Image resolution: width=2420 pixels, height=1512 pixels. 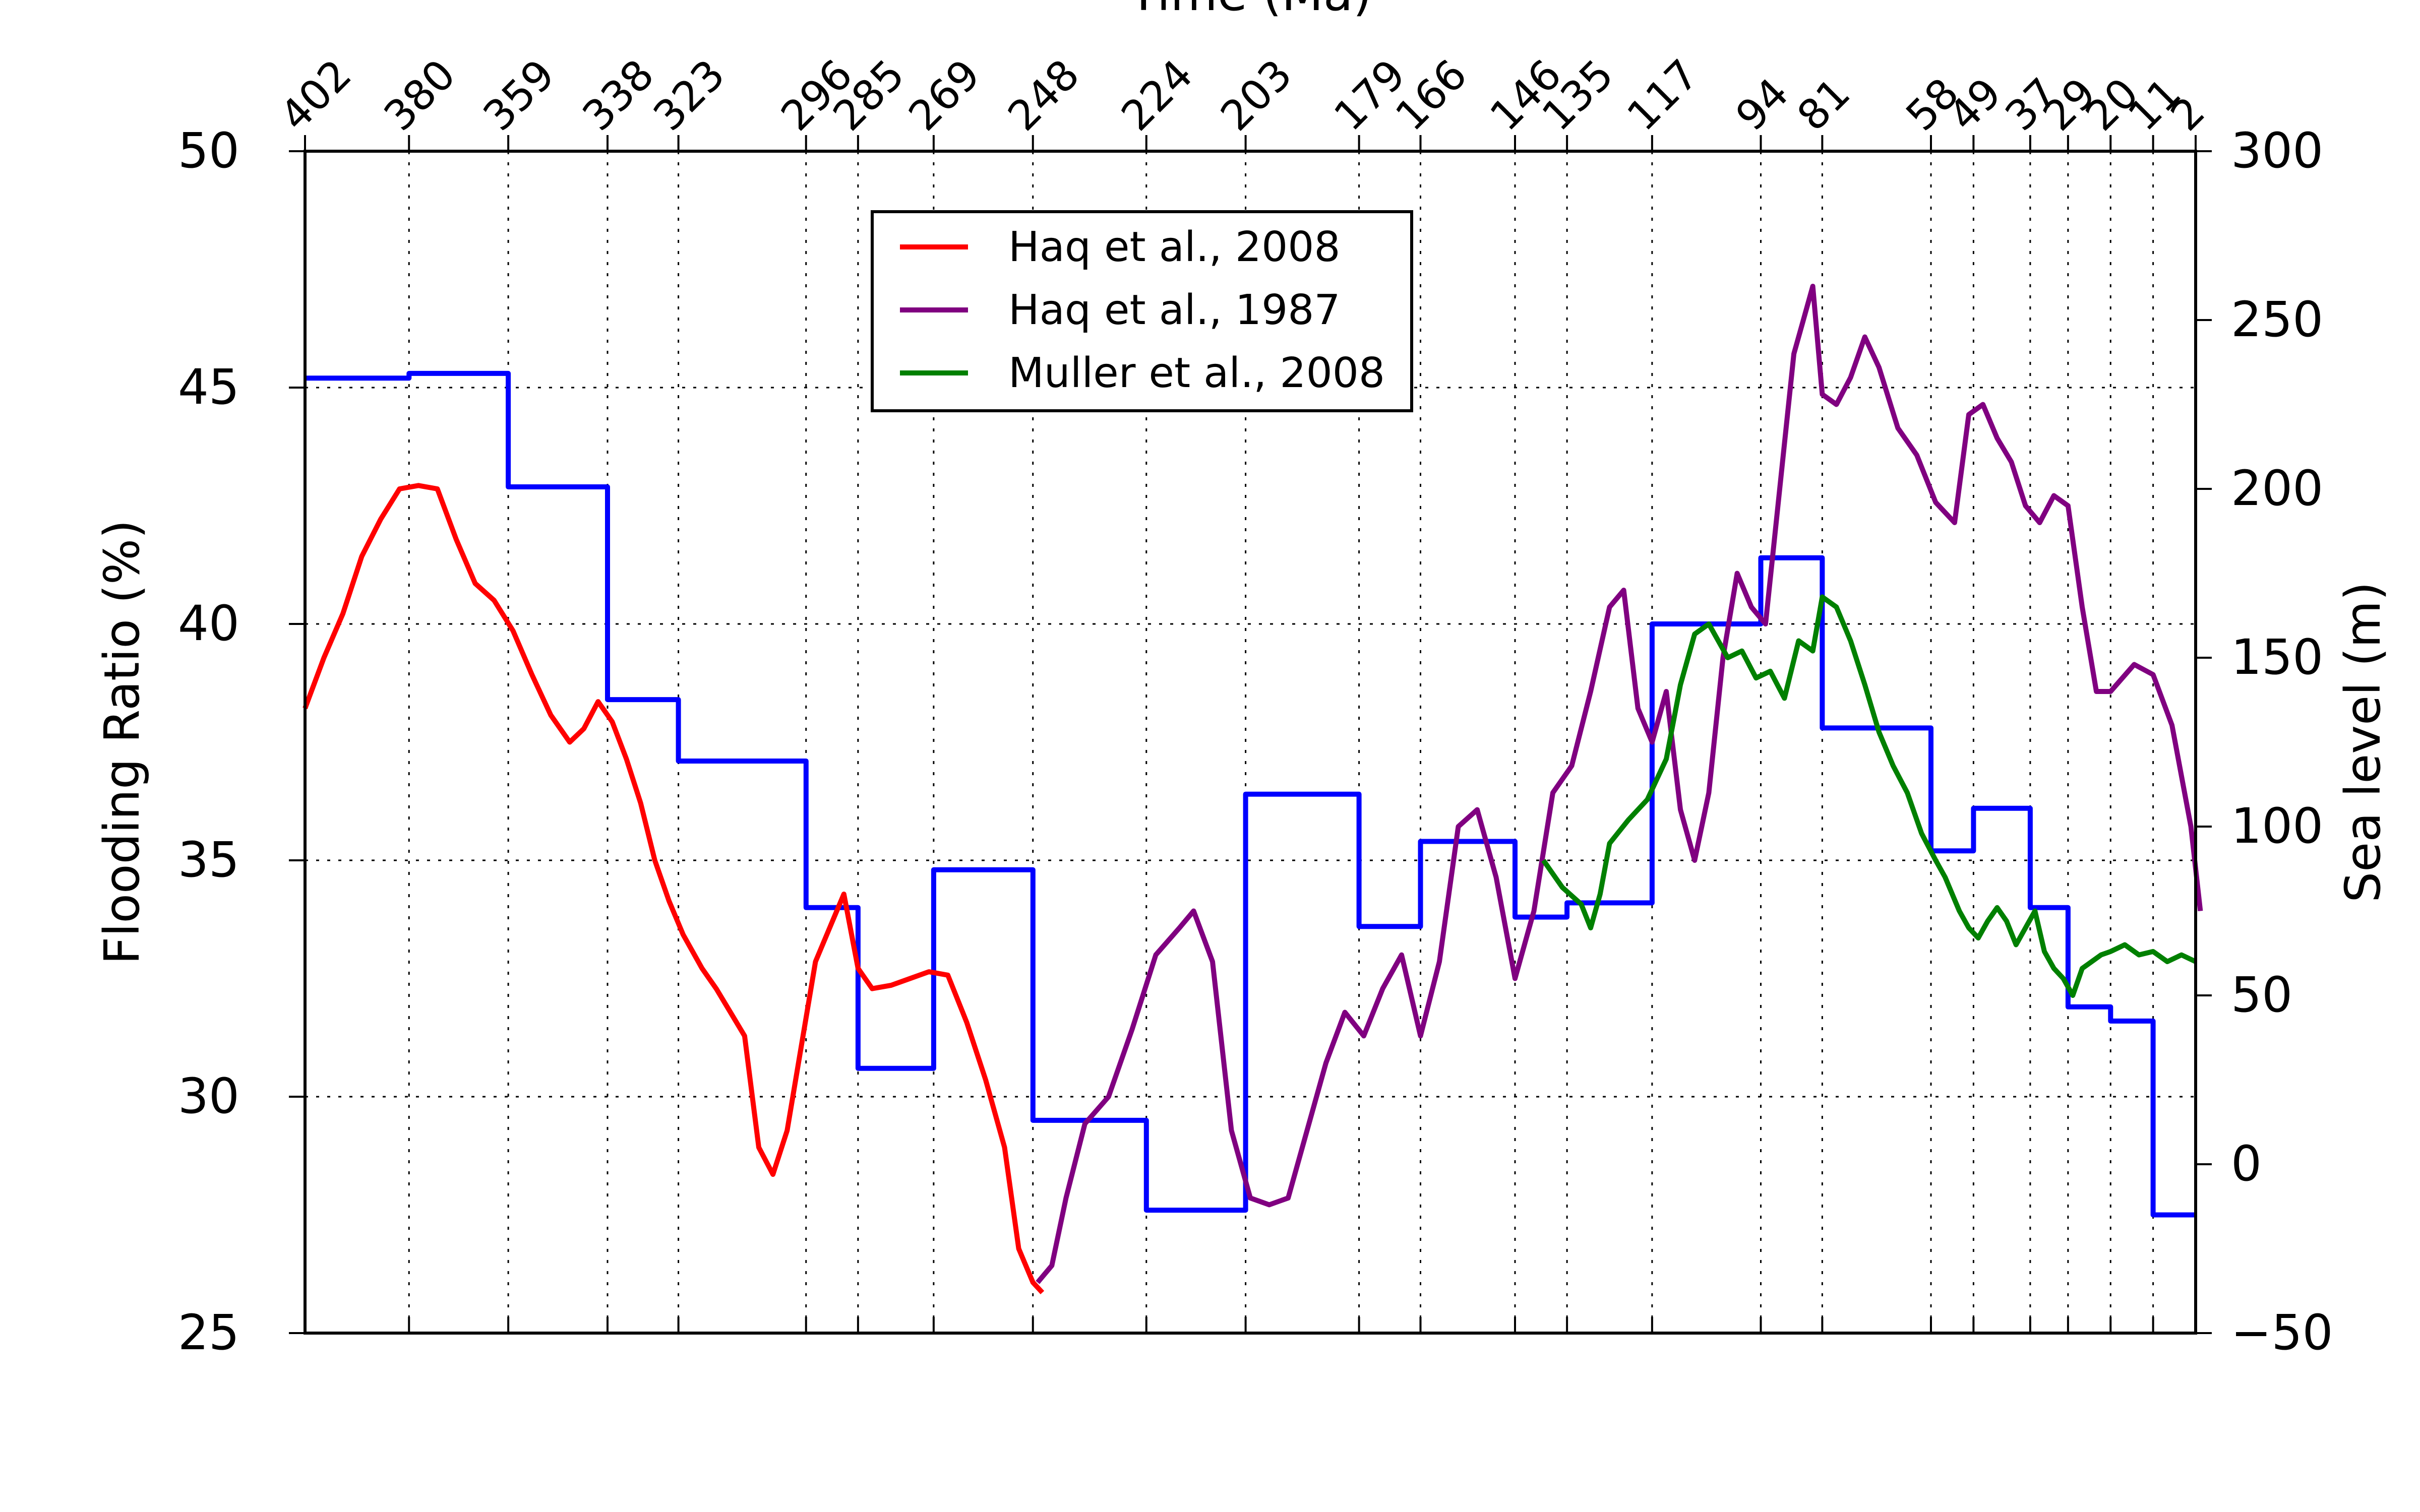 What do you see at coordinates (208, 387) in the screenshot?
I see `y-left-tick-label: 45` at bounding box center [208, 387].